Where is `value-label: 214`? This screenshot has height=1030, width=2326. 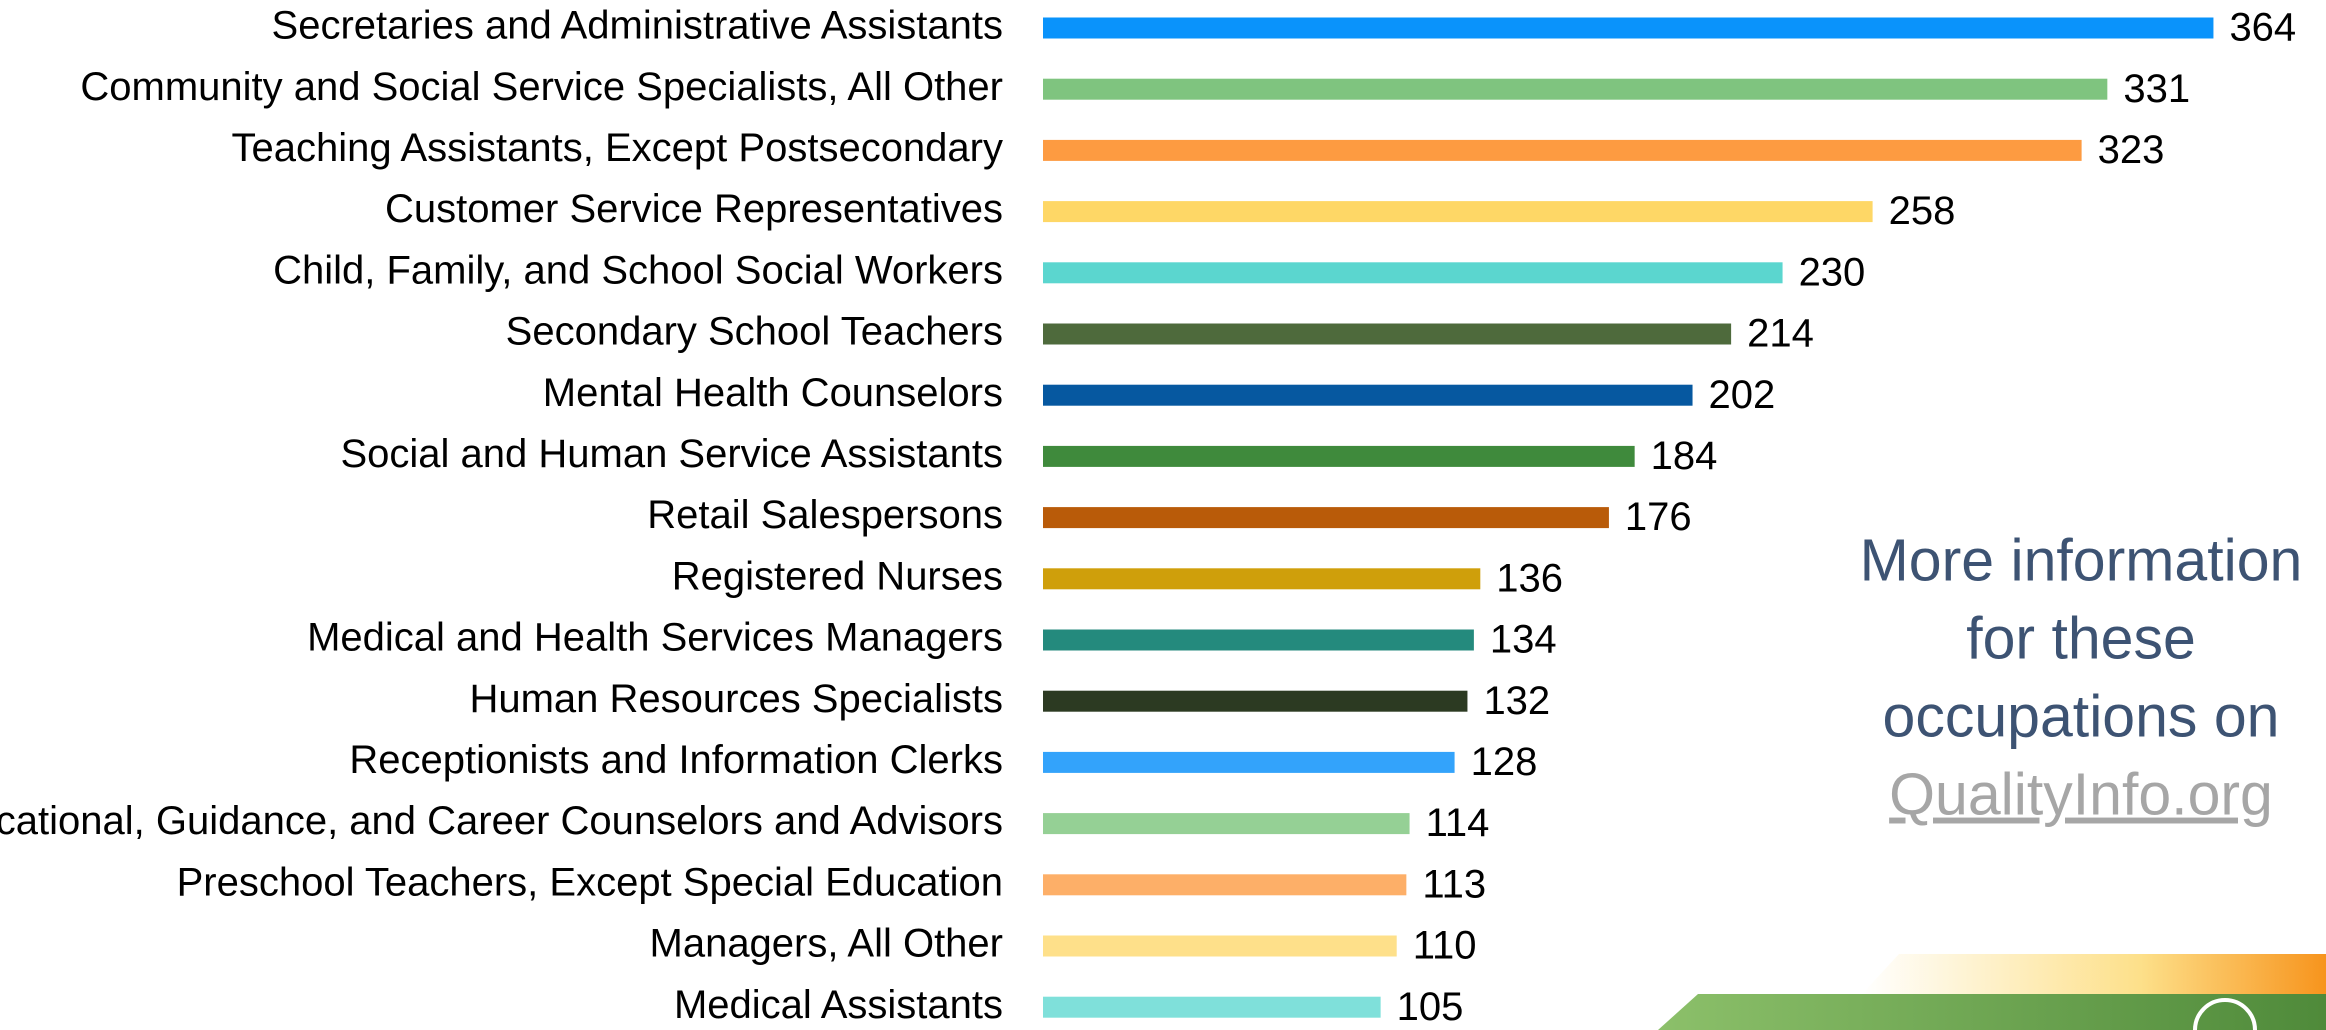 value-label: 214 is located at coordinates (1780, 334).